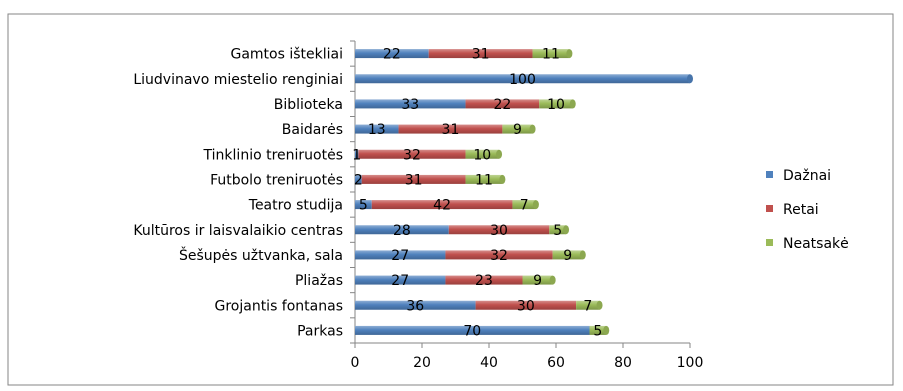 This screenshot has height=391, width=903. Describe the element at coordinates (355, 363) in the screenshot. I see `x-tick-label: 0` at that location.